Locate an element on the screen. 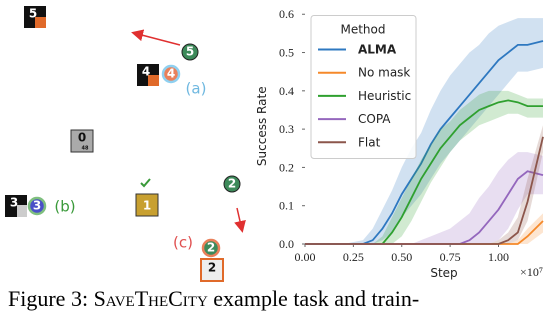  box-label: 2 is located at coordinates (212, 268).